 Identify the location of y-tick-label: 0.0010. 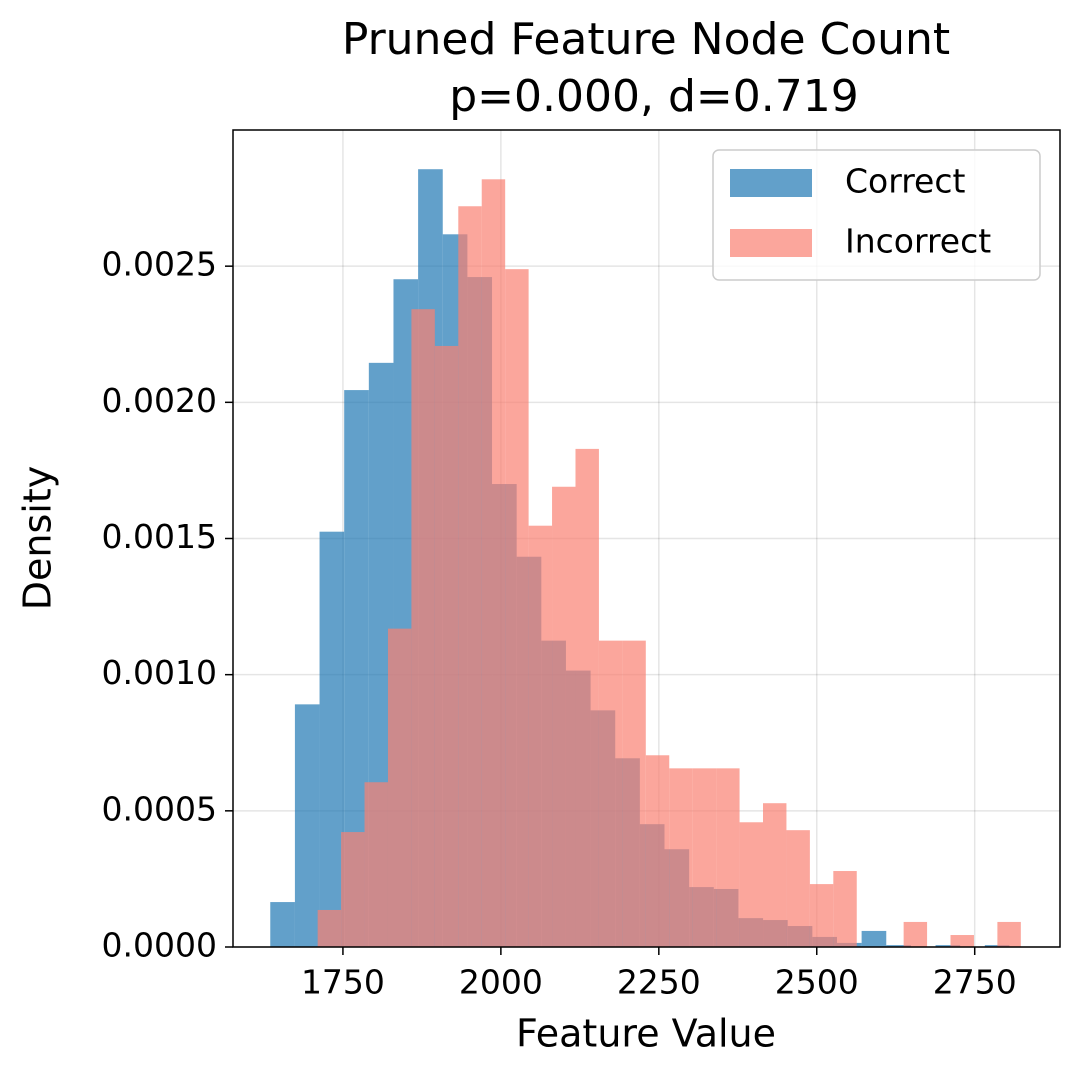
(159, 672).